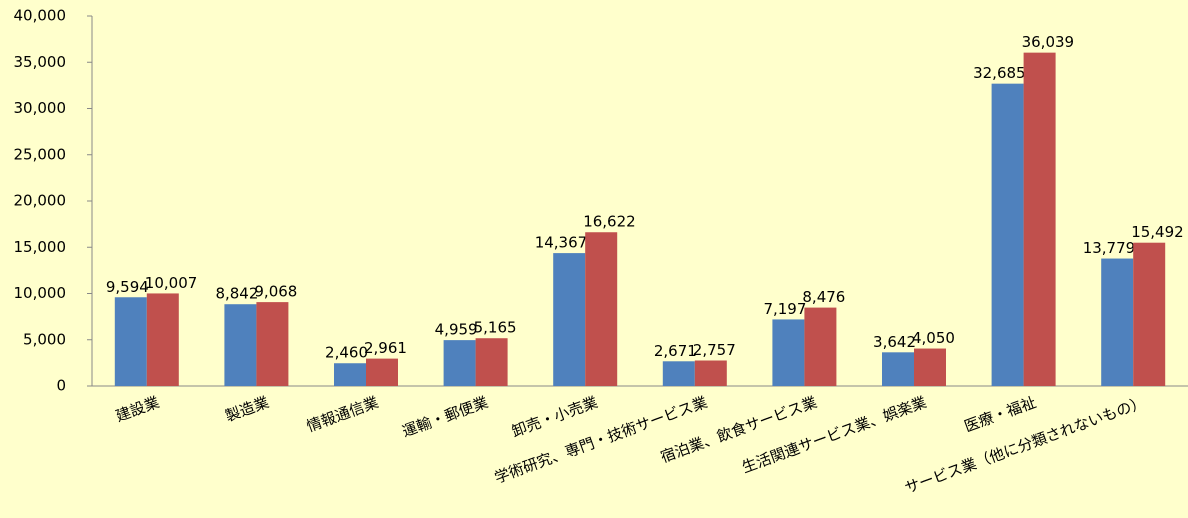  Describe the element at coordinates (1109, 248) in the screenshot. I see `value-label: 13,779` at that location.